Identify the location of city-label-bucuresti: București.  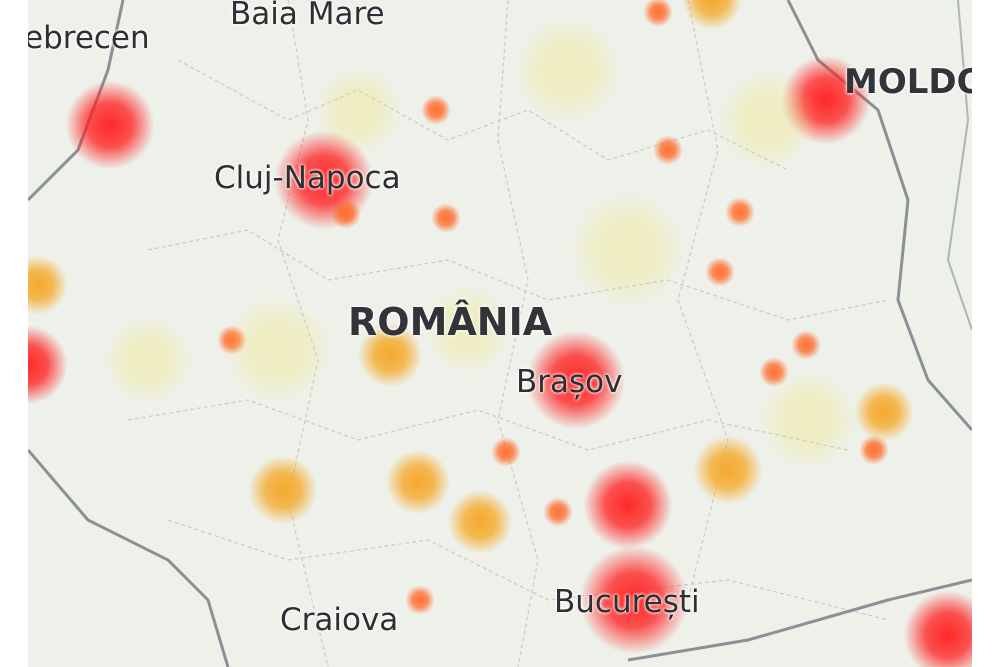
(627, 602).